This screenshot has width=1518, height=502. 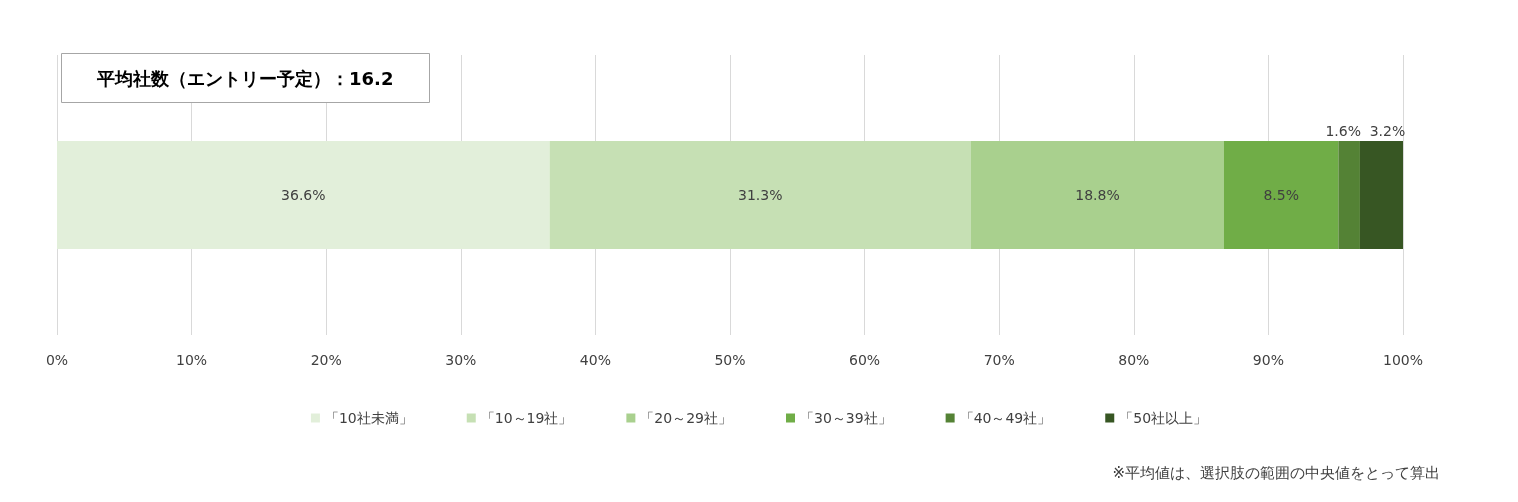 I want to click on legend-label: 「30～39社」, so click(x=846, y=418).